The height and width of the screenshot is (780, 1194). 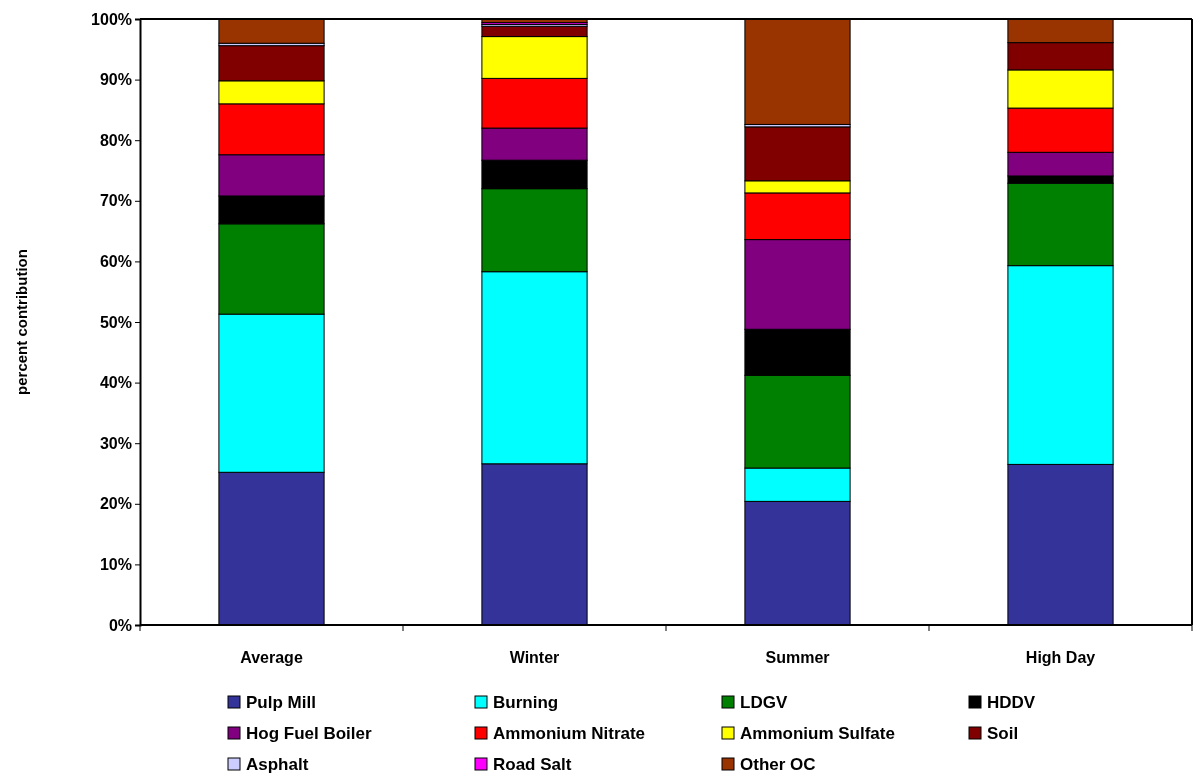 I want to click on x-tick-label: Winter, so click(x=534, y=657).